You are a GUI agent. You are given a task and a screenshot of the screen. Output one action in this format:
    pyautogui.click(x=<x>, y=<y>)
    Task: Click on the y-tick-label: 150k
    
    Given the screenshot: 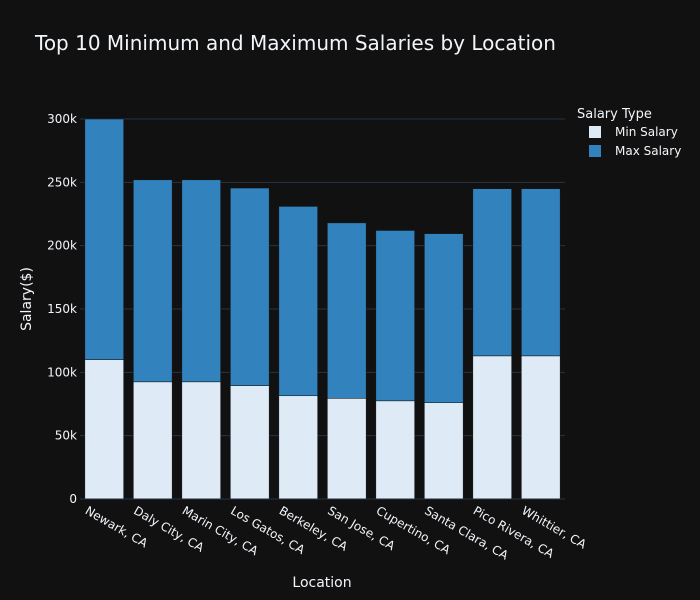 What is the action you would take?
    pyautogui.click(x=62, y=309)
    